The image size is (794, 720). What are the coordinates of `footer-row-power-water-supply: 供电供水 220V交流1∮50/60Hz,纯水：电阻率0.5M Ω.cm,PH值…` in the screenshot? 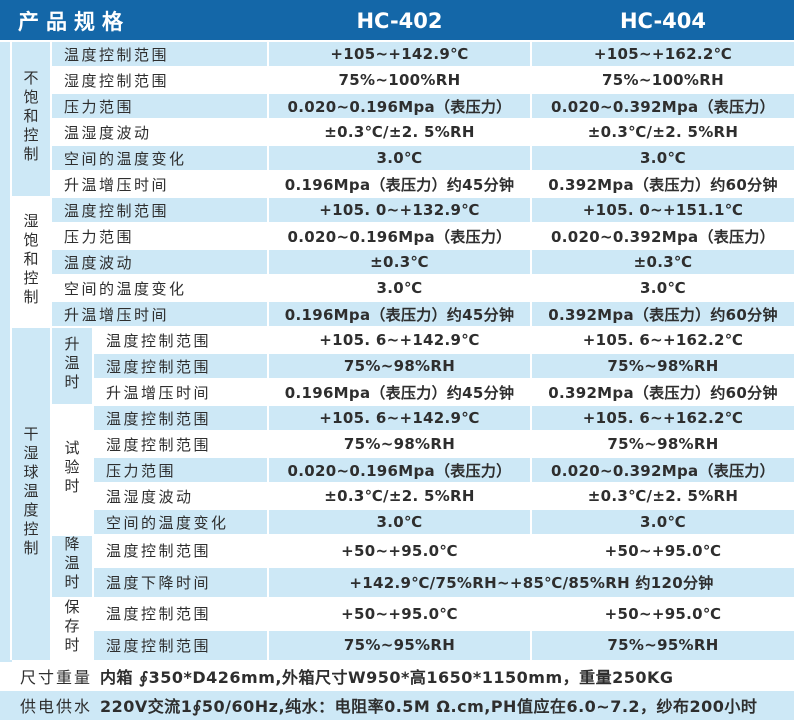 It's located at (397, 704).